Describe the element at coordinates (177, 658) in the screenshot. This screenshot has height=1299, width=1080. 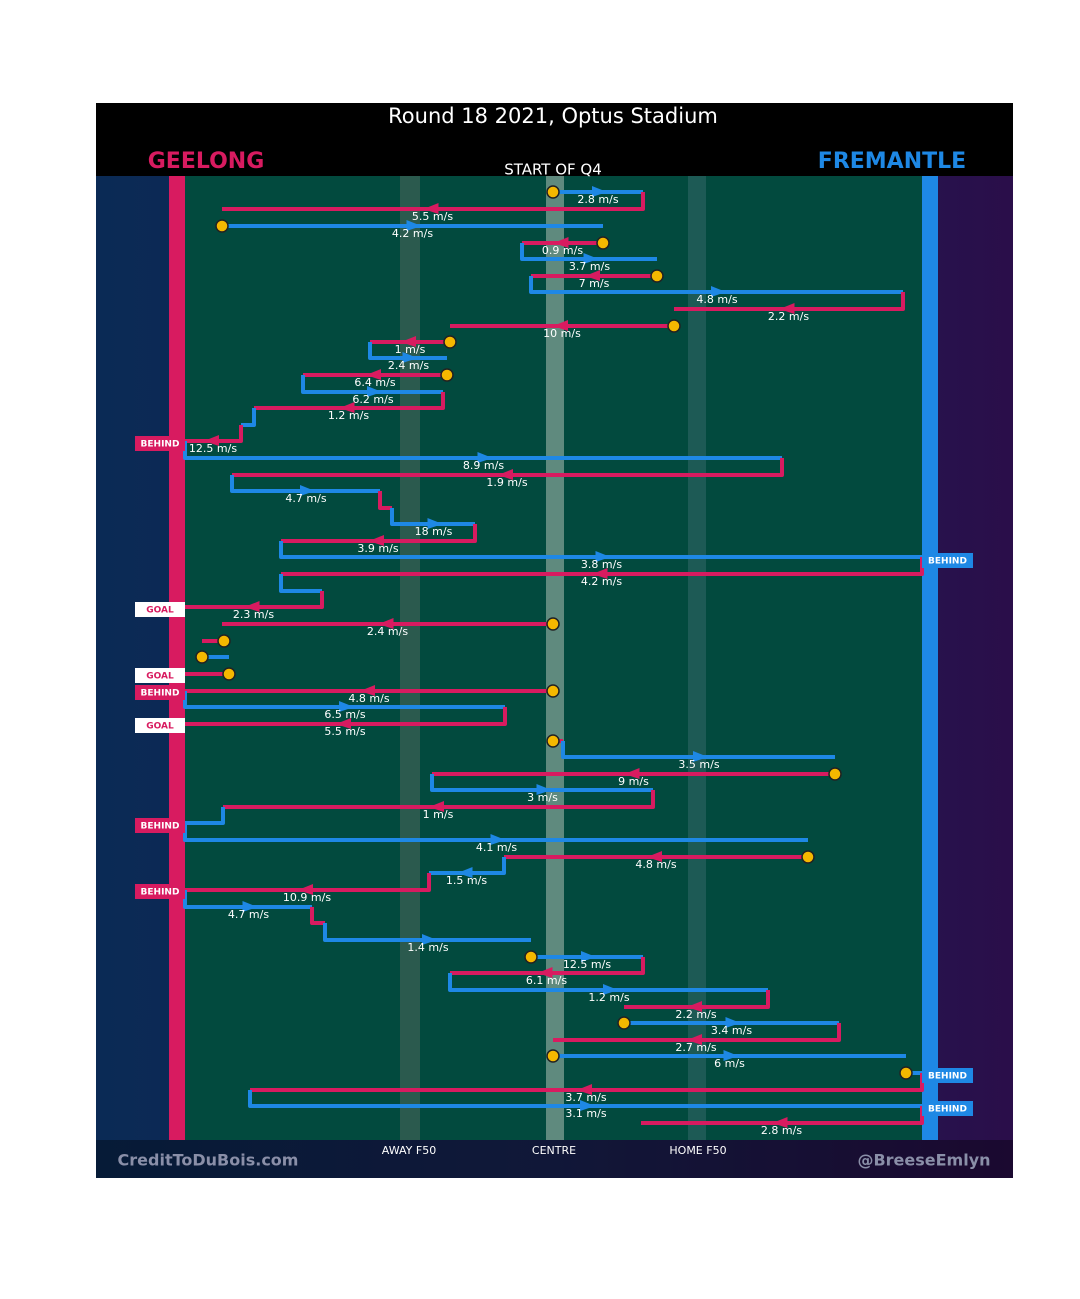
I see `geelong-bar` at that location.